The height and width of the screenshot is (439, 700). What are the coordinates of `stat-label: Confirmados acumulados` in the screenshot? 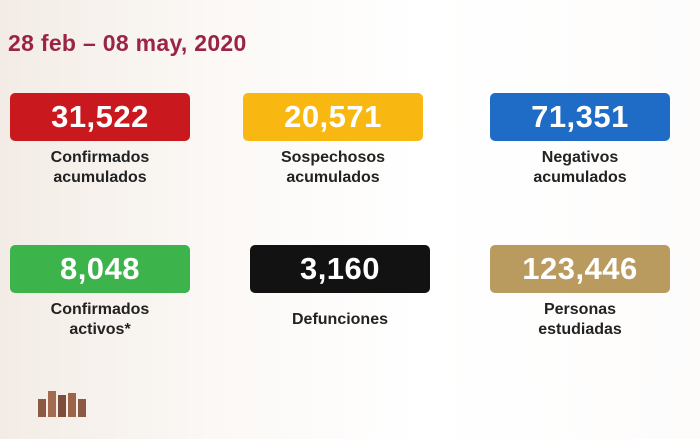 It's located at (105, 168).